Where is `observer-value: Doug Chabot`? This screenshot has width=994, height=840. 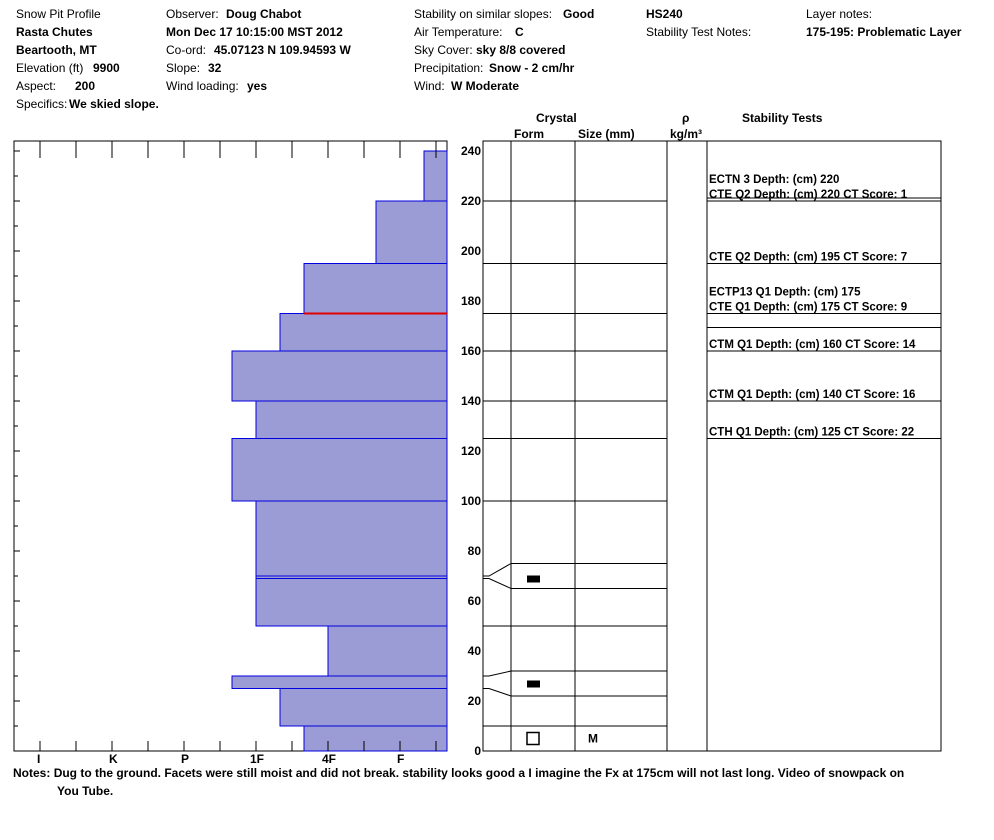
observer-value: Doug Chabot is located at coordinates (264, 14).